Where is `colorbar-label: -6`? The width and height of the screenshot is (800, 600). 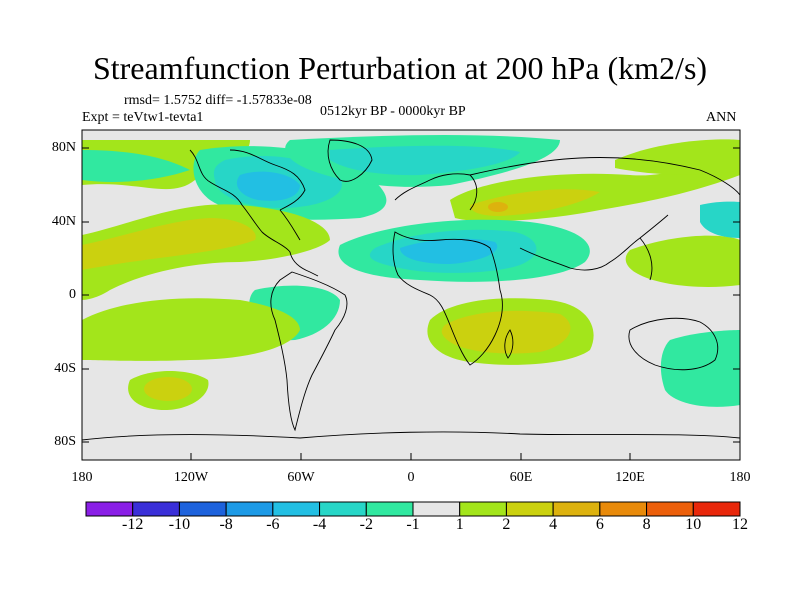
colorbar-label: -6 is located at coordinates (273, 524).